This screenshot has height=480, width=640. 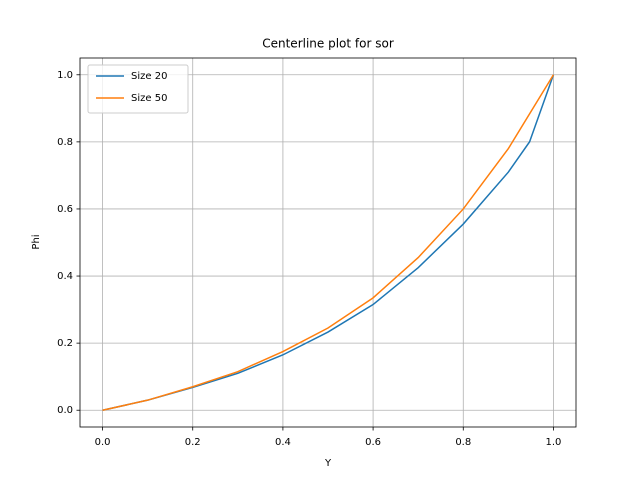 I want to click on legend: Size 20 Size 50, so click(x=138, y=89).